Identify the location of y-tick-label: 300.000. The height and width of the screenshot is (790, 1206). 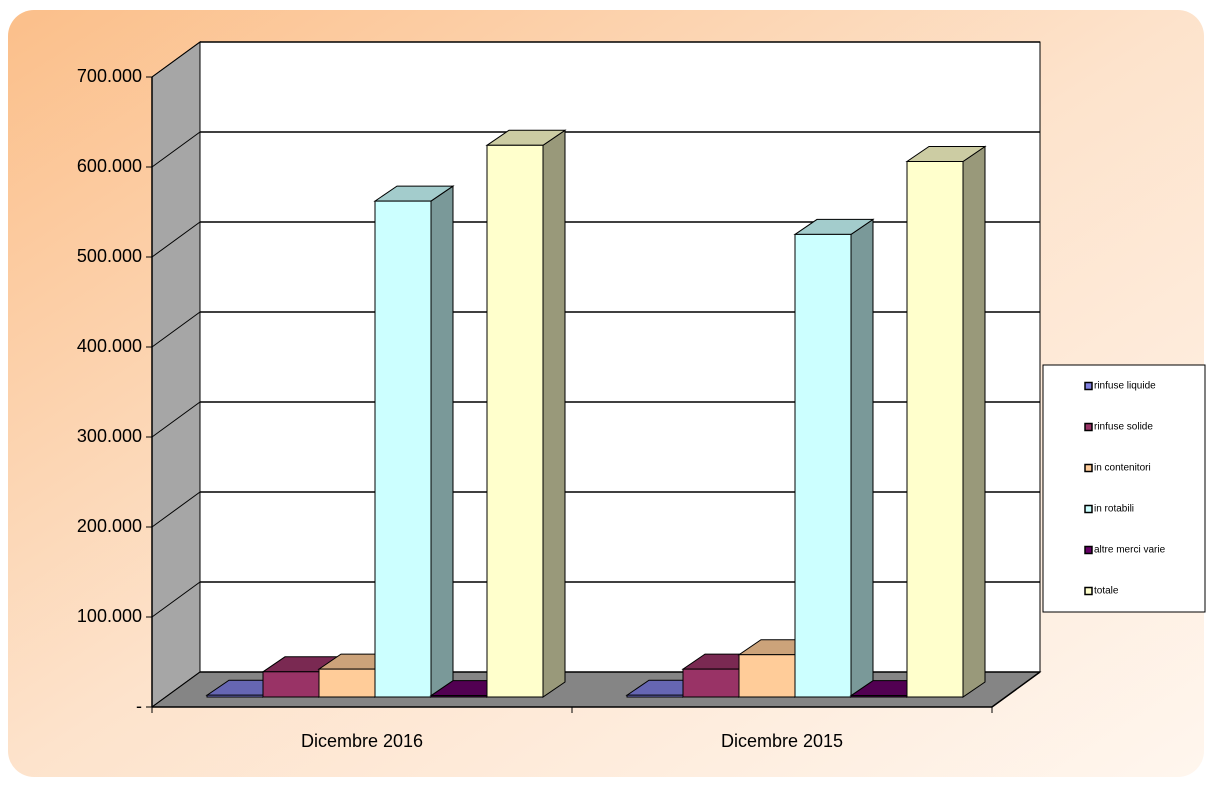
(109, 436).